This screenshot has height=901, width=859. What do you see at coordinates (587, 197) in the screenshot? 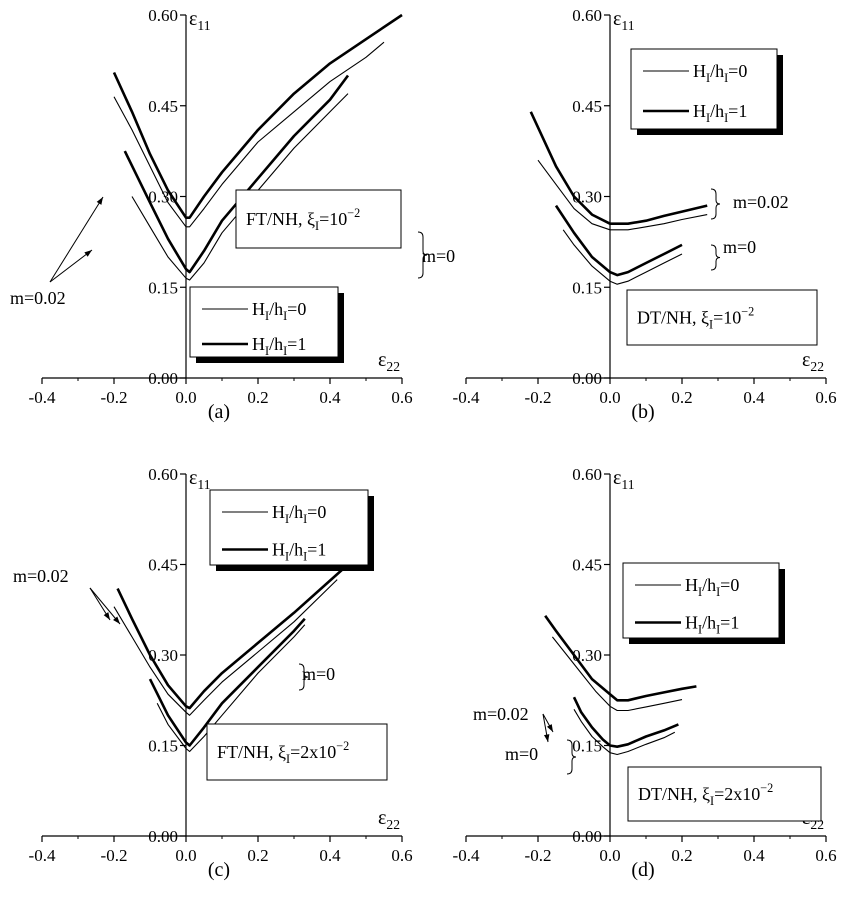
I see `y-tick-label: 0.30` at bounding box center [587, 197].